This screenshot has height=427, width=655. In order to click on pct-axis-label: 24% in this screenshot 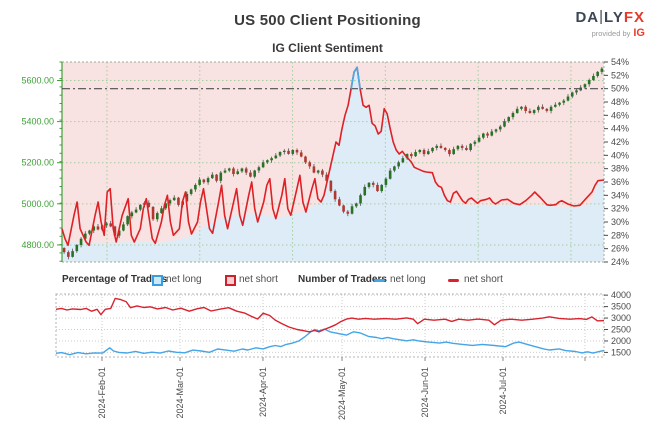, I will do `click(620, 262)`.